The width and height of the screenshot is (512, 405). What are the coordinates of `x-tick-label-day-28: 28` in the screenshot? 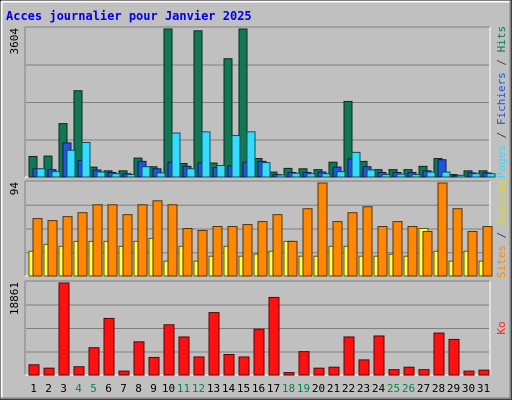 It's located at (438, 388).